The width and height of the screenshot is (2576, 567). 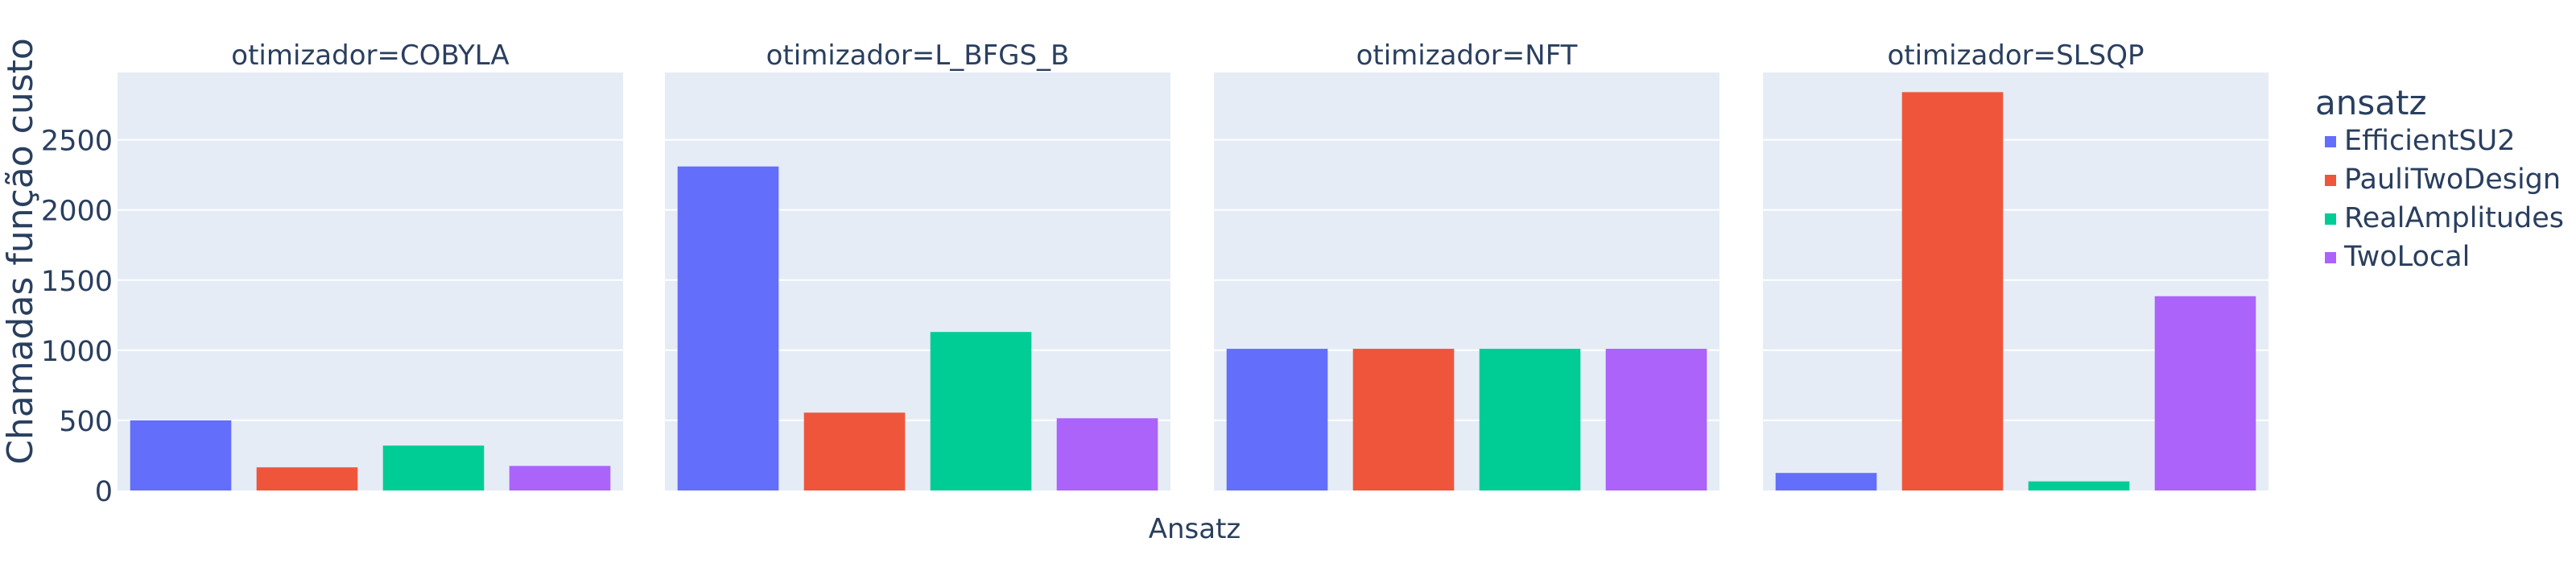 What do you see at coordinates (370, 55) in the screenshot?
I see `facet-title: otimizador=COBYLA` at bounding box center [370, 55].